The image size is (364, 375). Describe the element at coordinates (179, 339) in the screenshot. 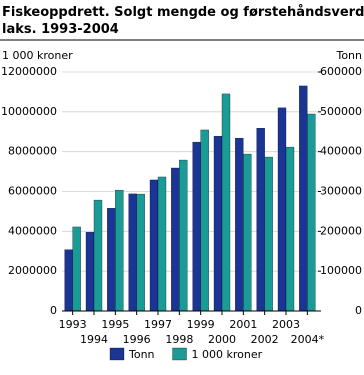

I see `x-tick-label: 1998` at that location.